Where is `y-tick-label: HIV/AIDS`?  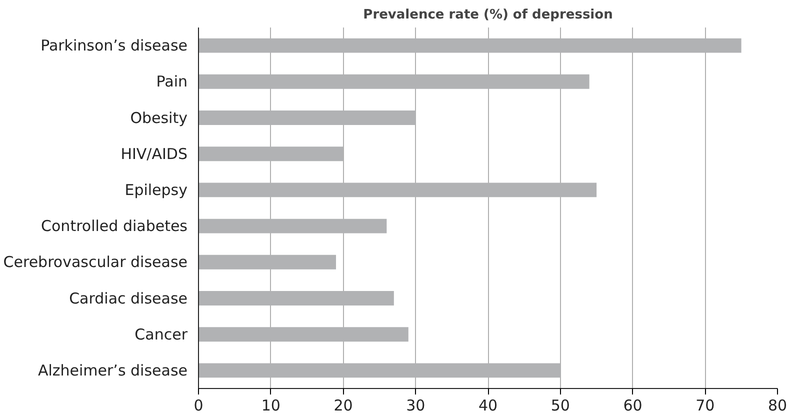 y-tick-label: HIV/AIDS is located at coordinates (154, 153).